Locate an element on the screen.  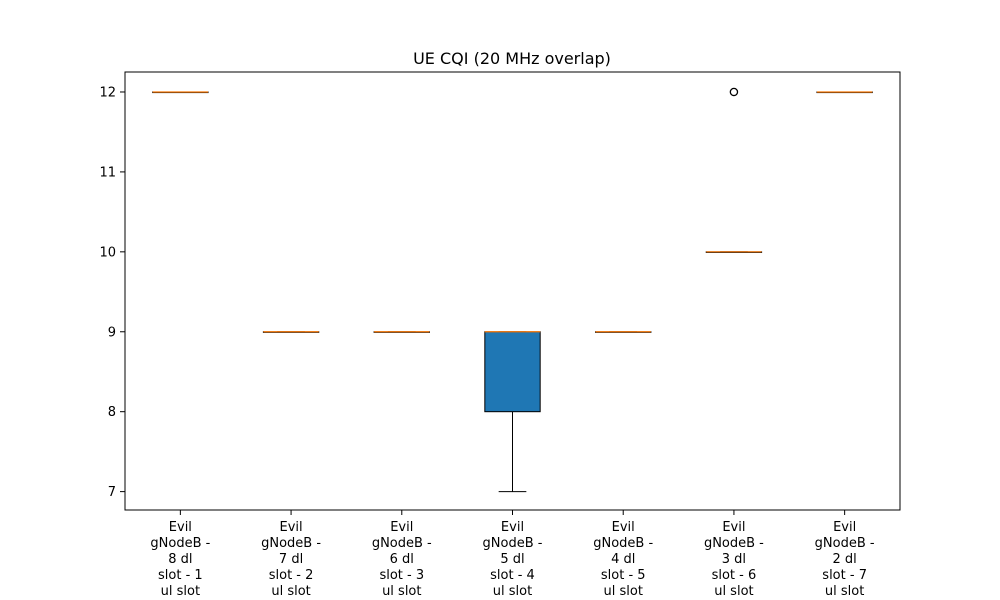
x-tick-label-line: slot - 2 is located at coordinates (291, 575).